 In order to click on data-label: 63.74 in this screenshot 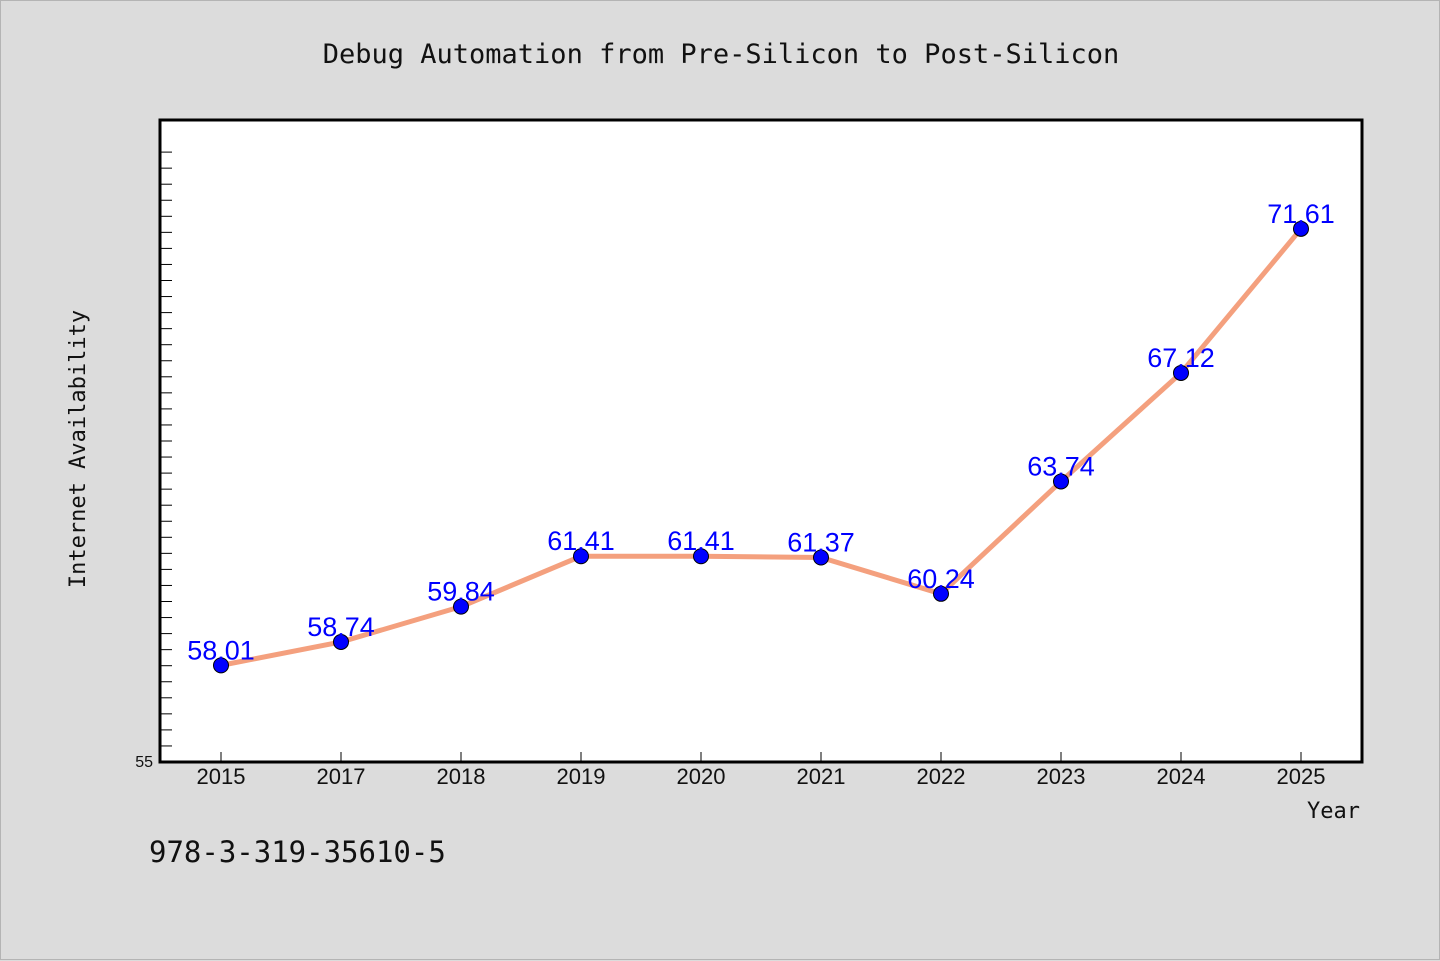, I will do `click(1061, 466)`.